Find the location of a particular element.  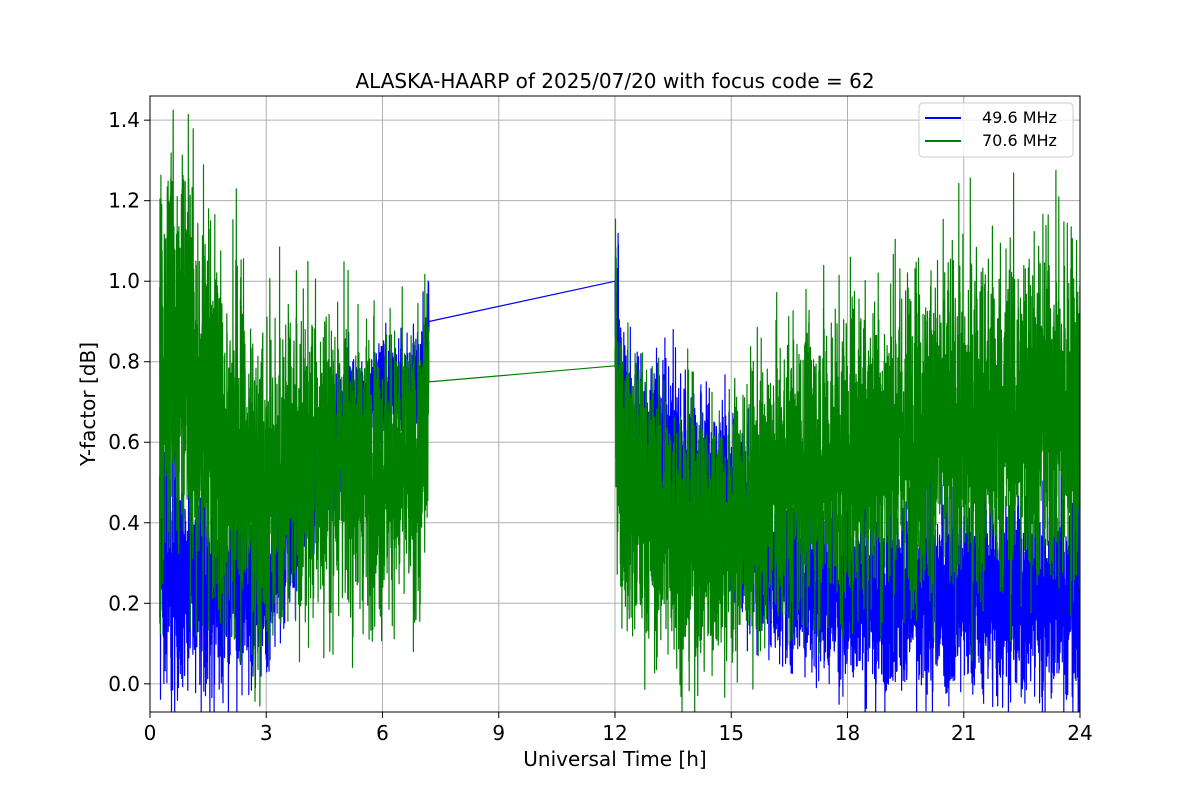

y-tick-label: 0.4 is located at coordinates (124, 523).